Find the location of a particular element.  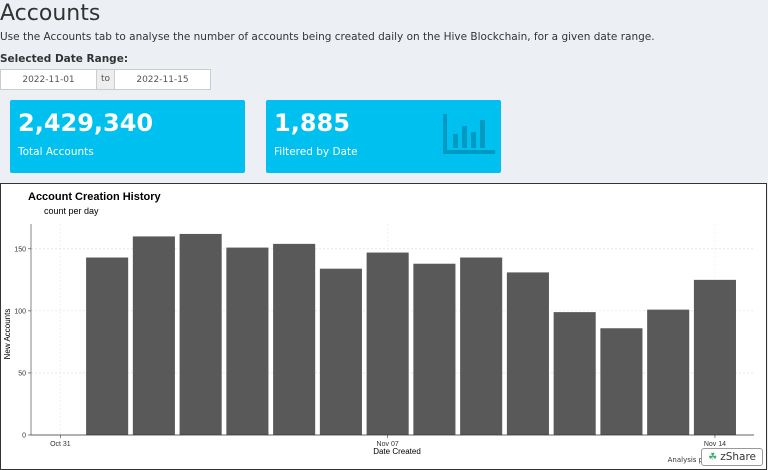

x-tick-label: Nov 14 is located at coordinates (715, 444).